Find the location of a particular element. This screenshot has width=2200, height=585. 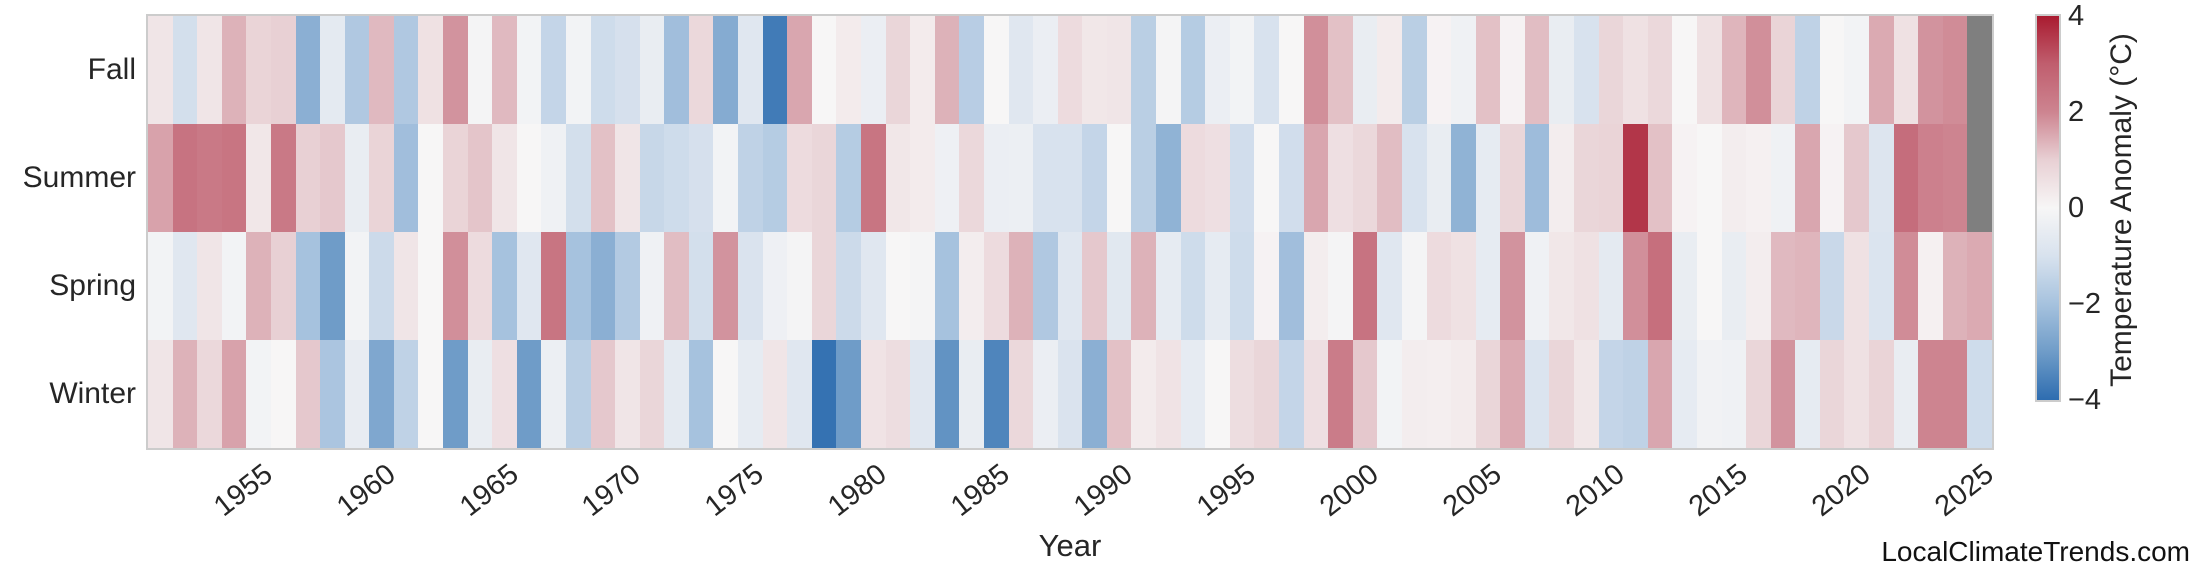

x-tick-label: 1990 is located at coordinates (1103, 490).